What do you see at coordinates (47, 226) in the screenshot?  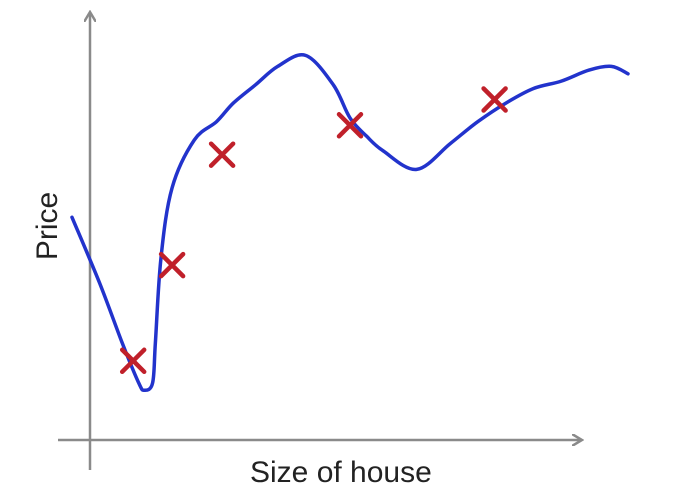 I see `y-axis-label: Price` at bounding box center [47, 226].